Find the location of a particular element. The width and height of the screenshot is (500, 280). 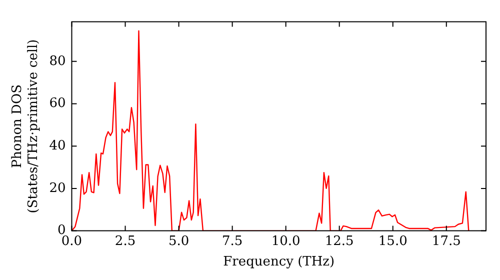

x-tick-label: 5.0 is located at coordinates (179, 241).